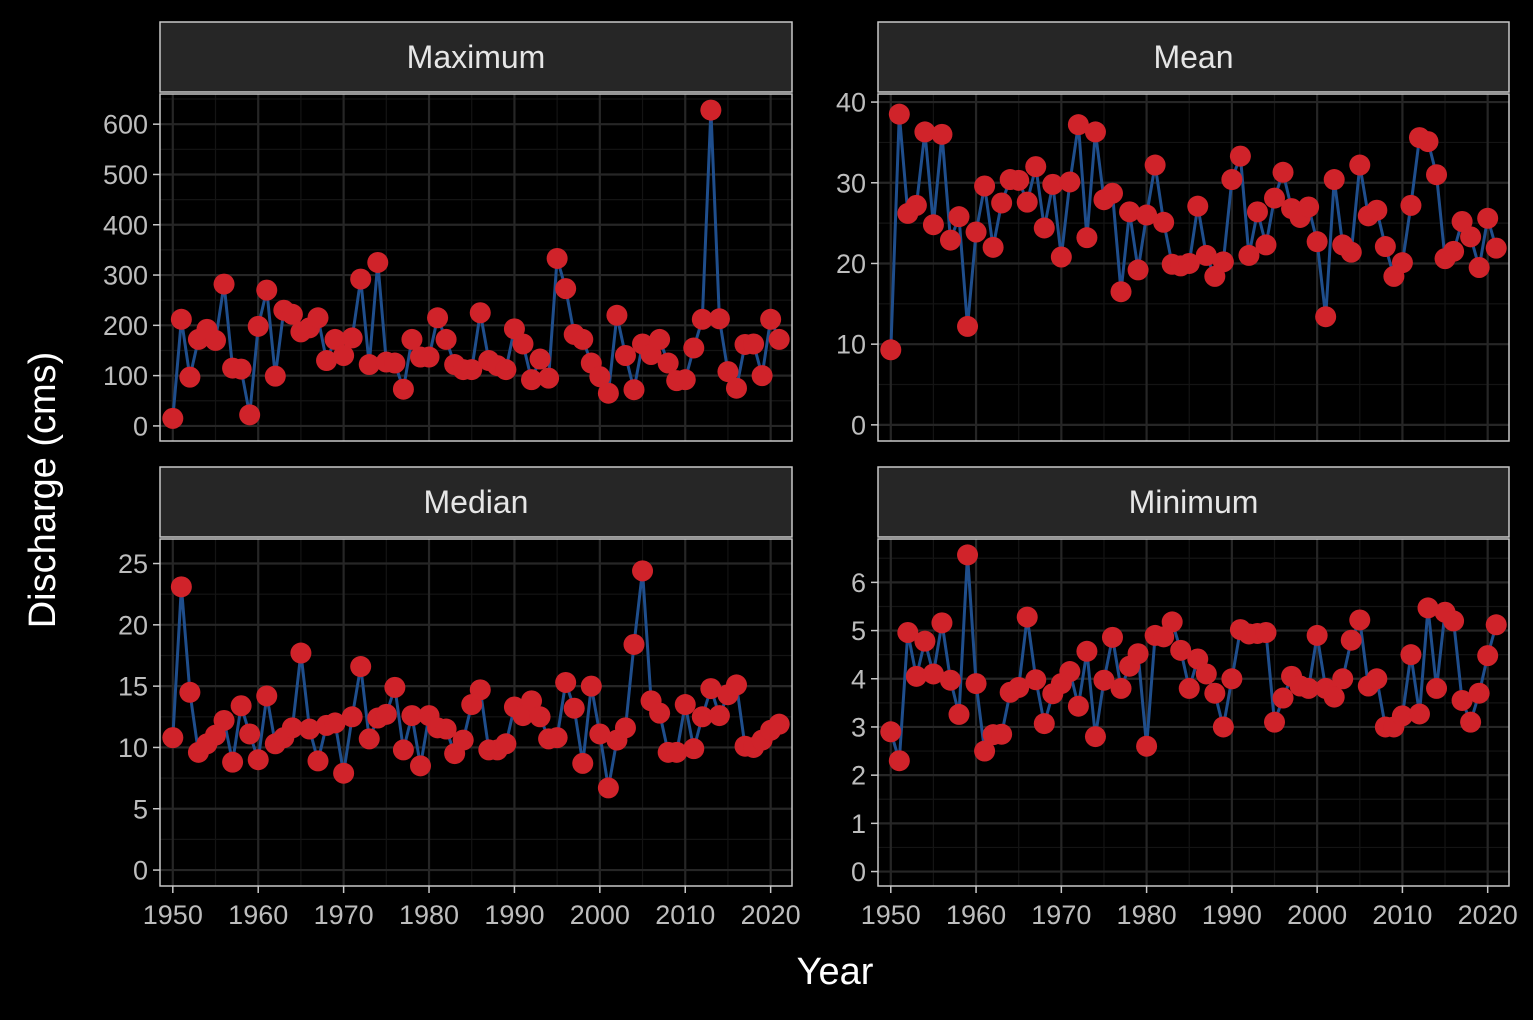 This screenshot has height=1020, width=1533. I want to click on y-tick-label: 10, so click(851, 345).